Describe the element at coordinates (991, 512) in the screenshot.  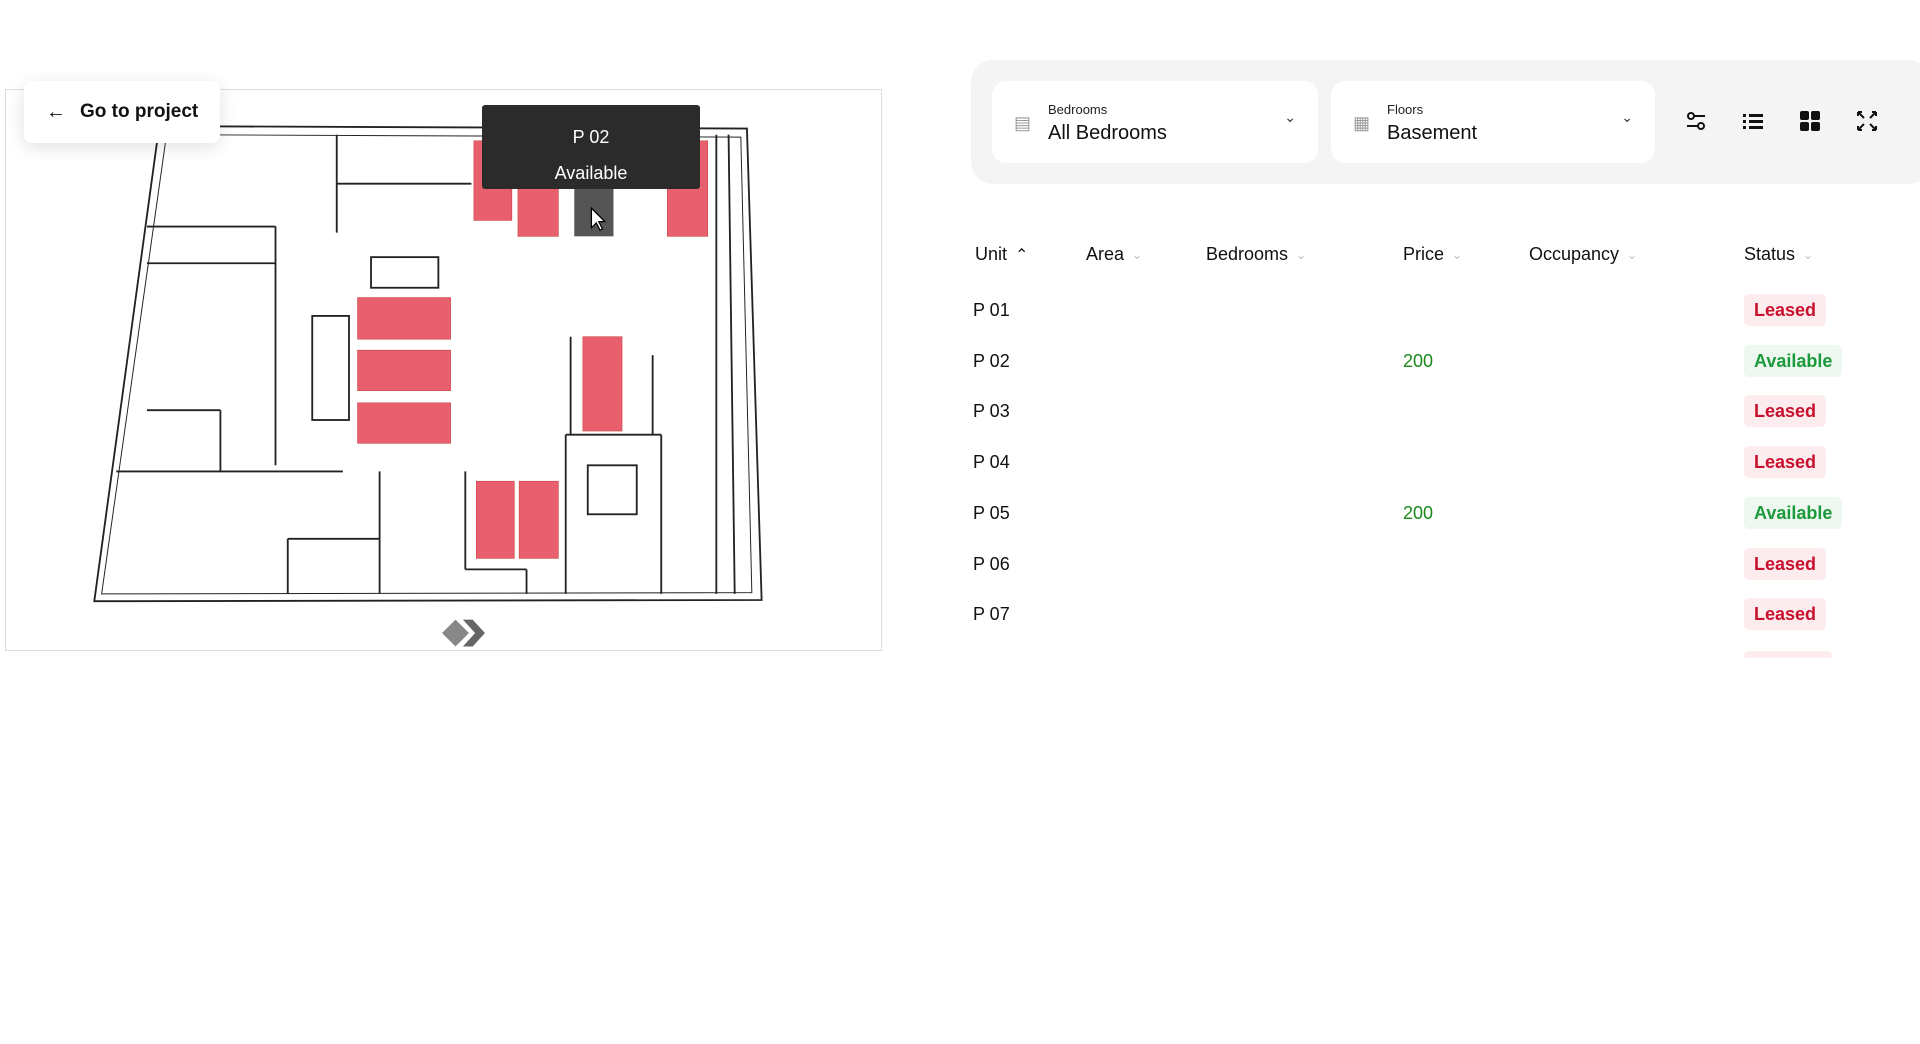
I see `unit-cell: P 05` at that location.